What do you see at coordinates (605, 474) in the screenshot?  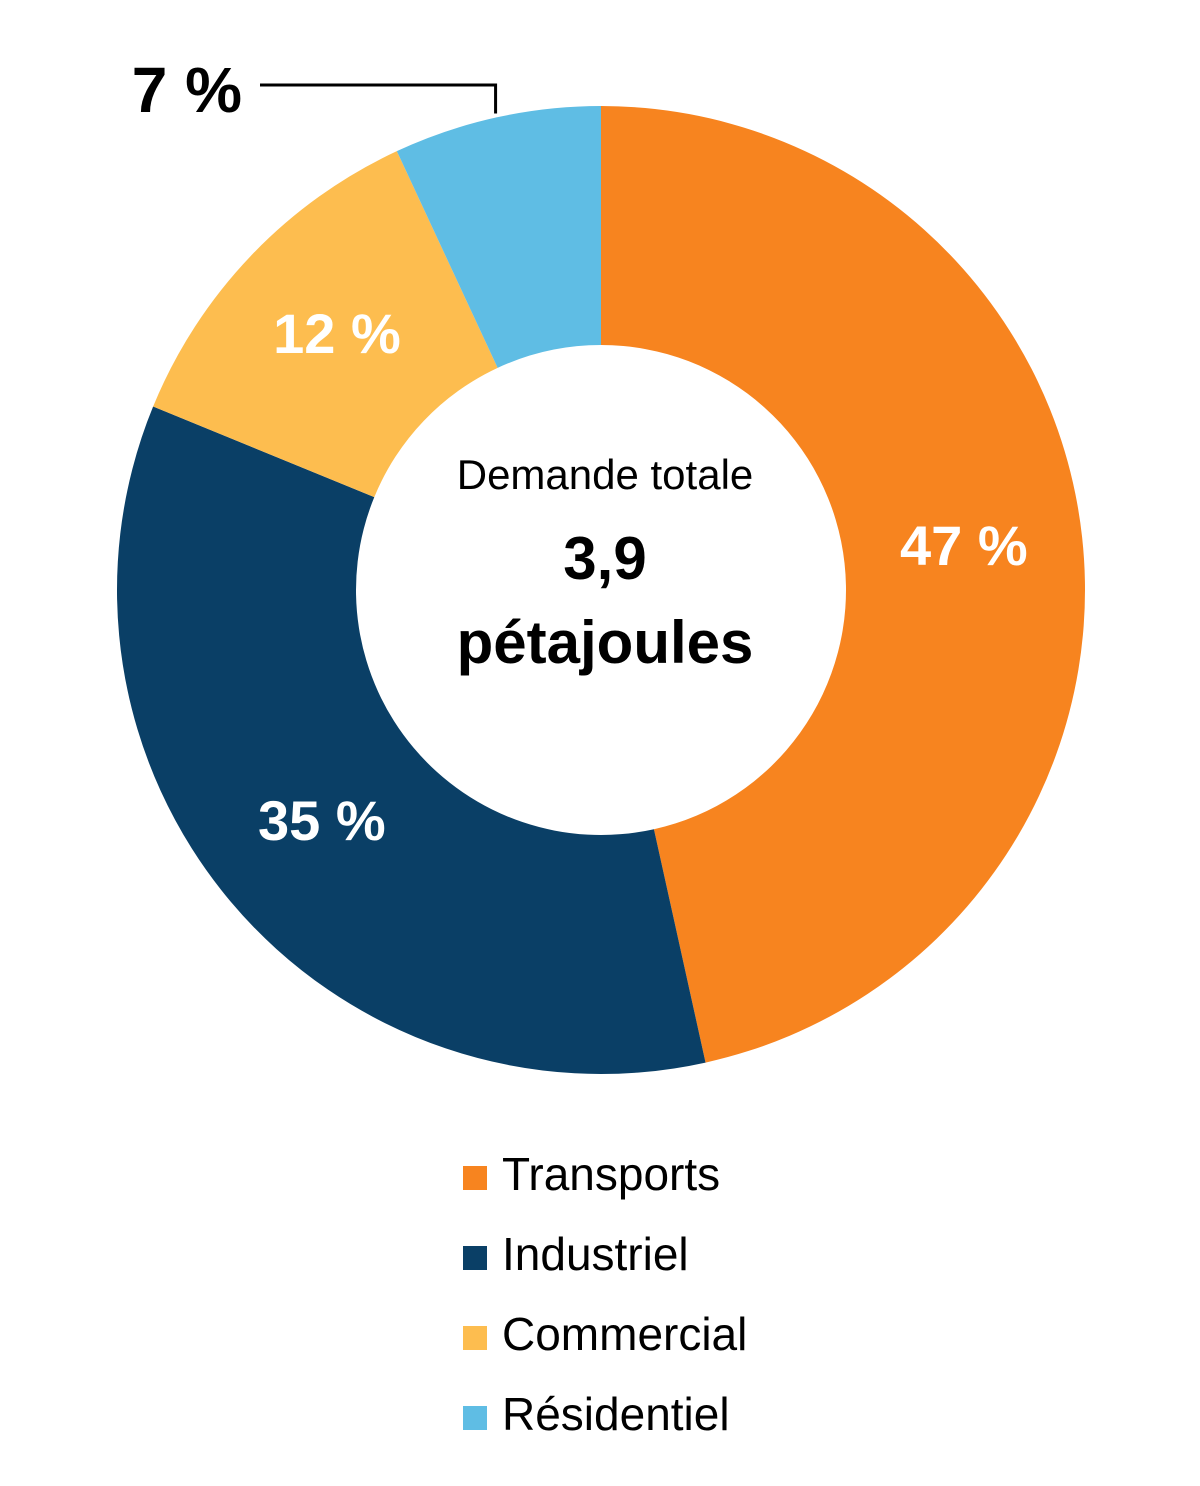 I see `center-title: Demande totale` at bounding box center [605, 474].